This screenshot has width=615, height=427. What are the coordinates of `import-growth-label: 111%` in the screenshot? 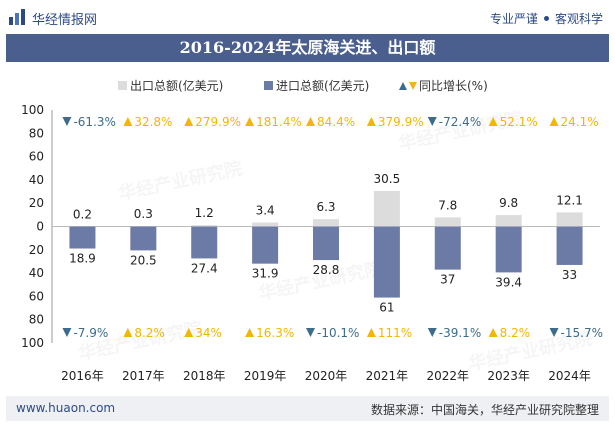 It's located at (395, 333).